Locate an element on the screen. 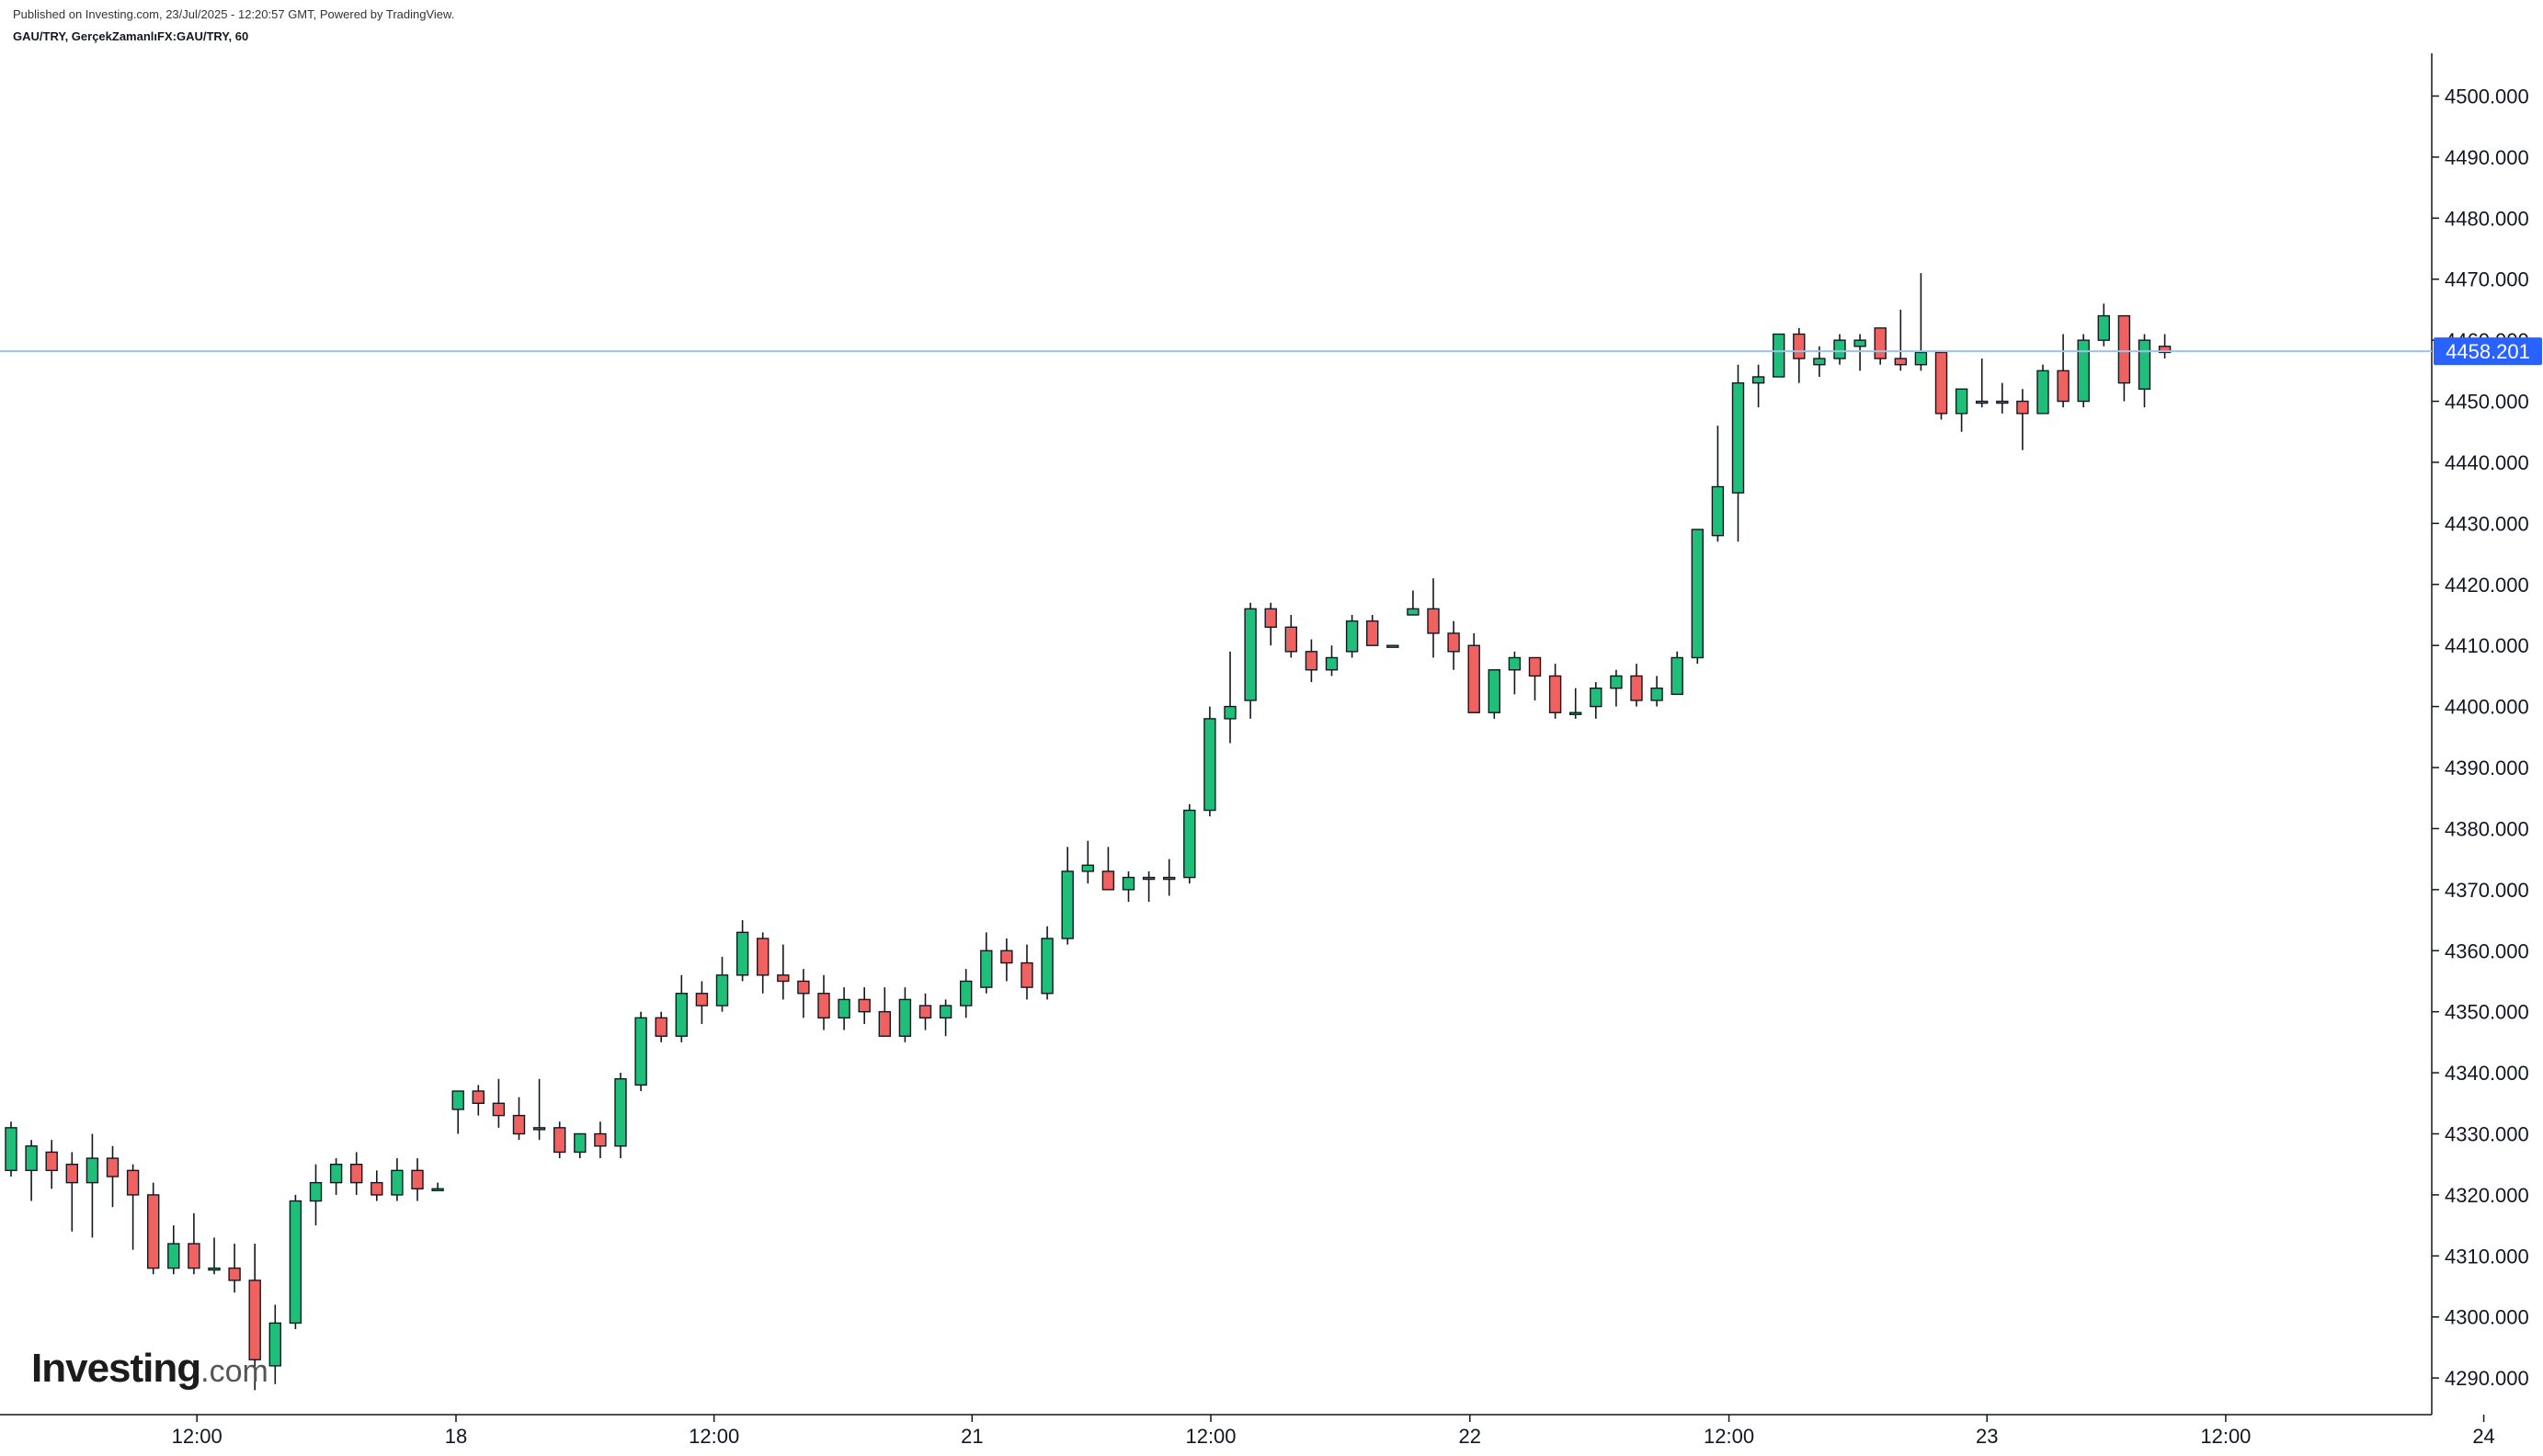 The width and height of the screenshot is (2543, 1456). y-tick-label: 4310.000 is located at coordinates (2487, 1256).